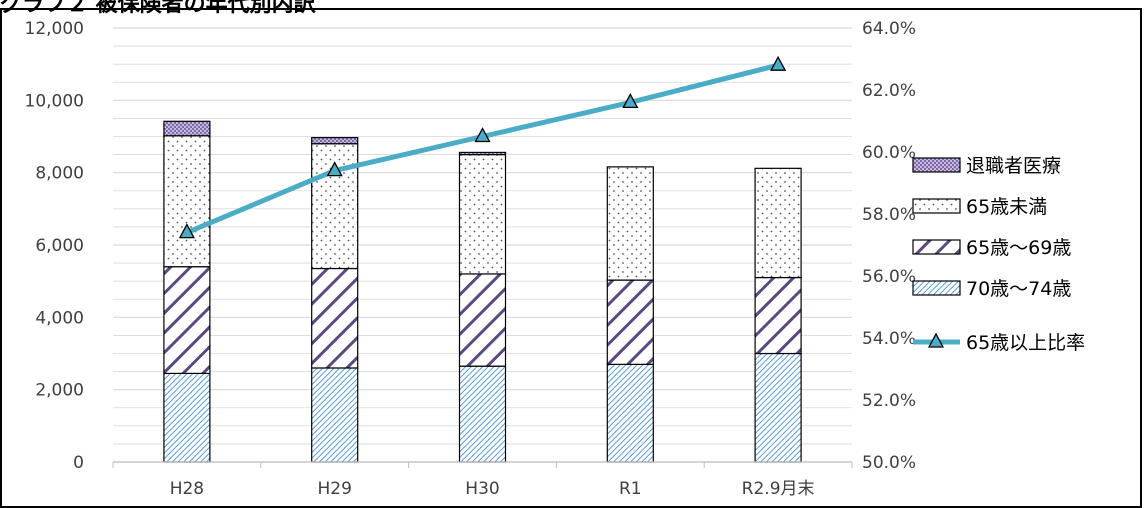 Image resolution: width=1144 pixels, height=508 pixels. Describe the element at coordinates (78, 463) in the screenshot. I see `left-tick-label: 0` at that location.